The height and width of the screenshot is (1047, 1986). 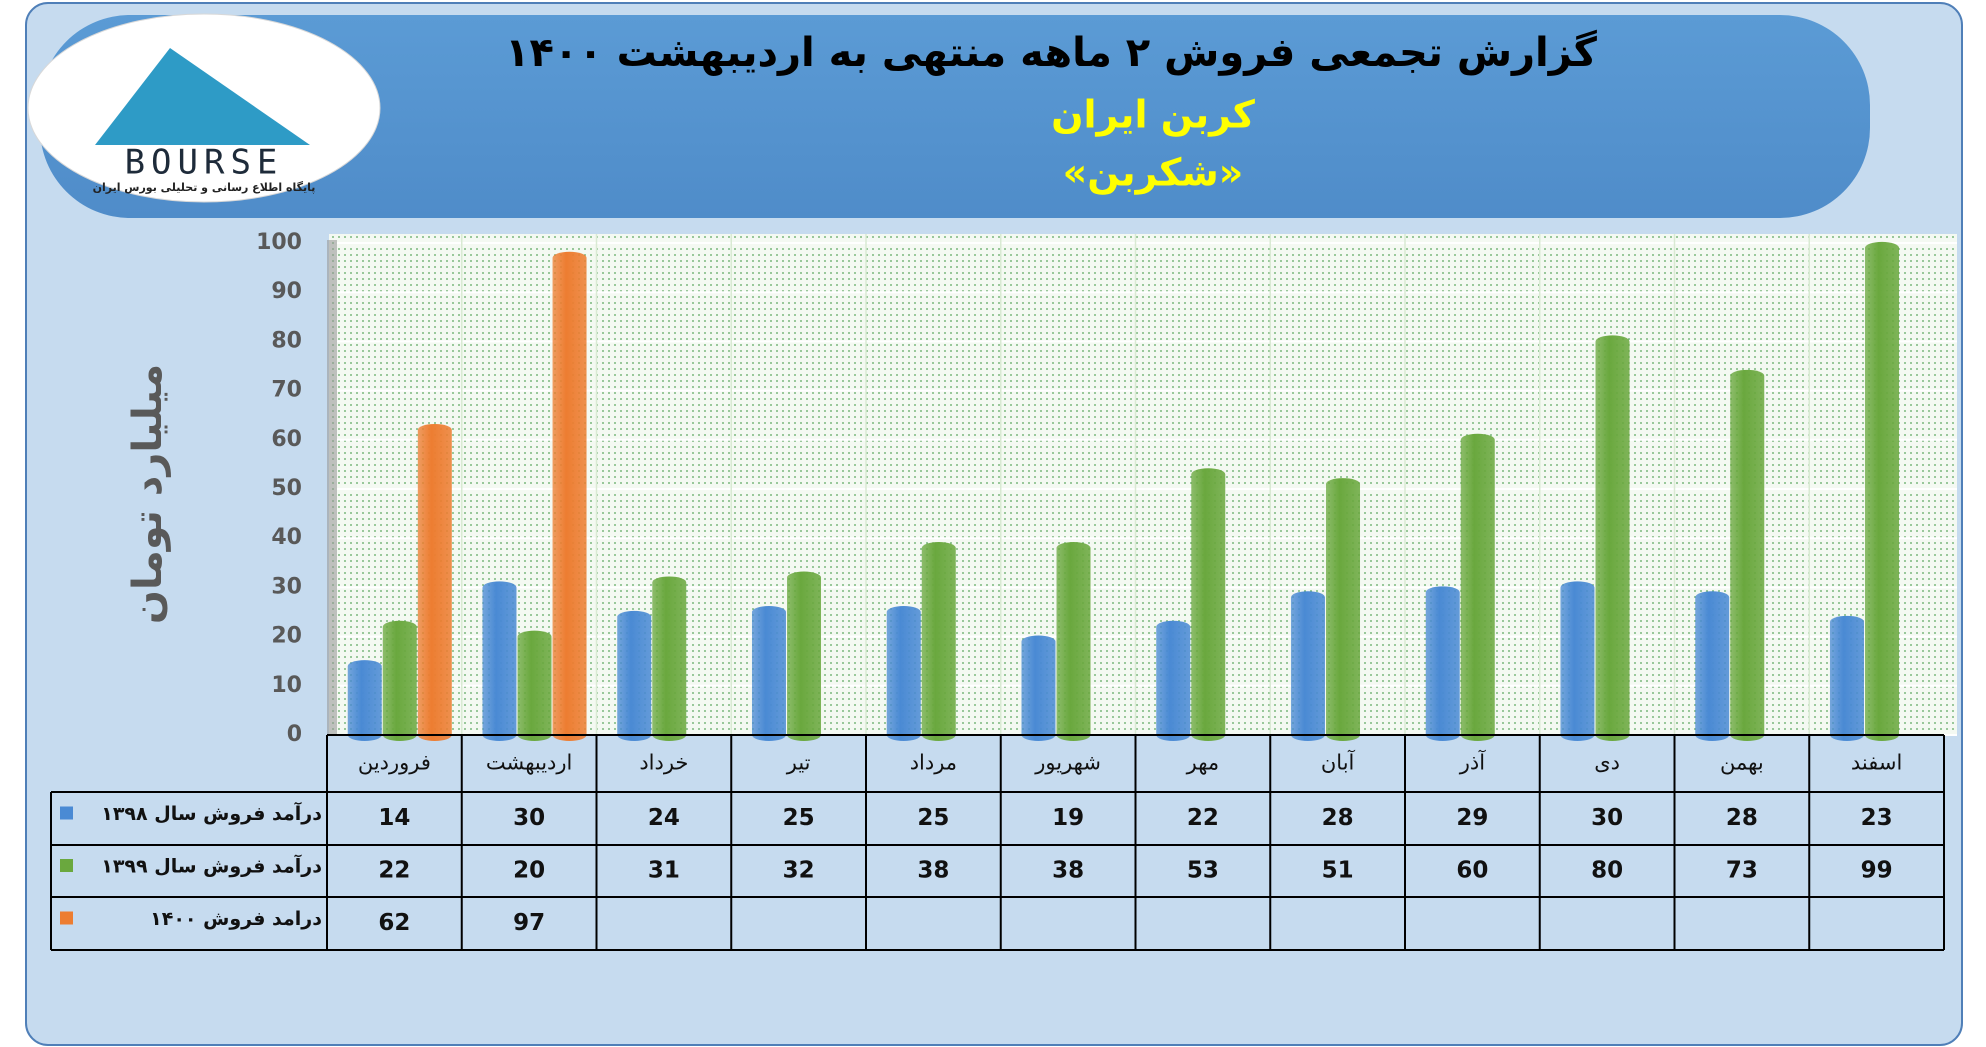 I want to click on logo-mark, so click(x=202, y=96).